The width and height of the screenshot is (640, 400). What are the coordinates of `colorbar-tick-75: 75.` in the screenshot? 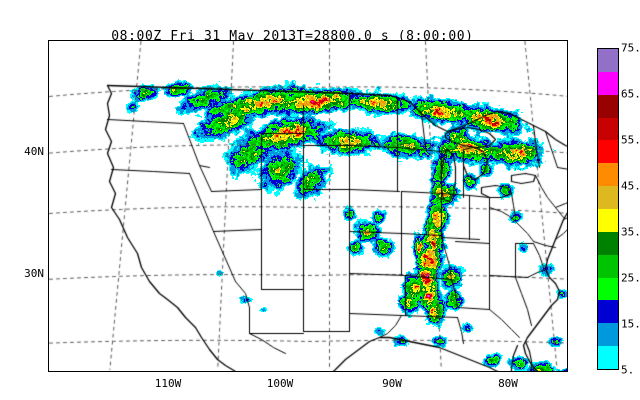 It's located at (630, 48).